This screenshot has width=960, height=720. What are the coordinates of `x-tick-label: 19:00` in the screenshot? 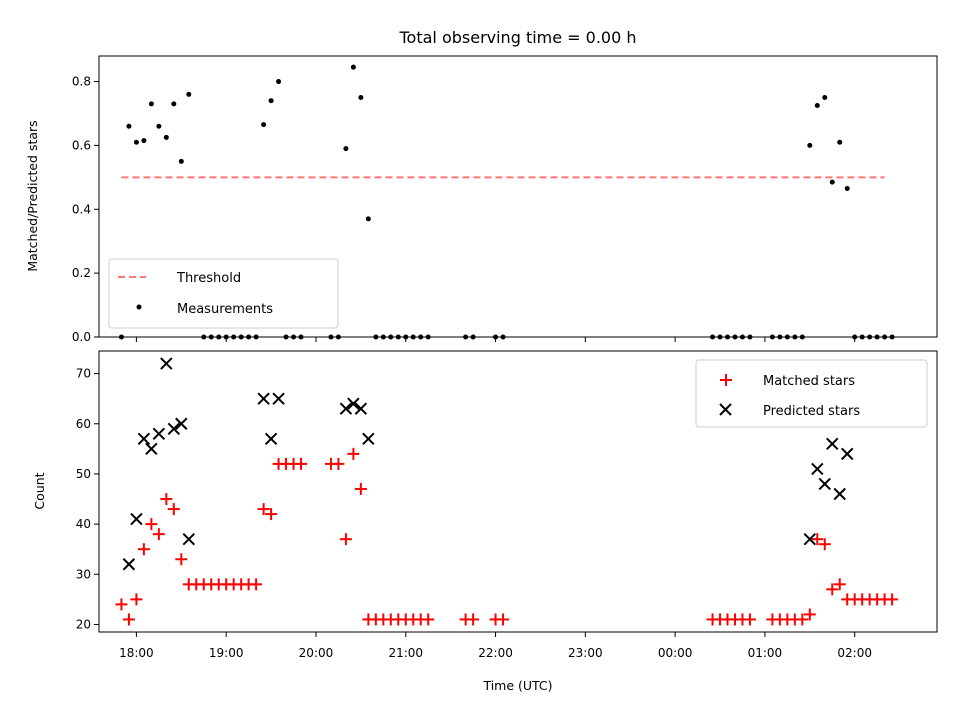 It's located at (226, 653).